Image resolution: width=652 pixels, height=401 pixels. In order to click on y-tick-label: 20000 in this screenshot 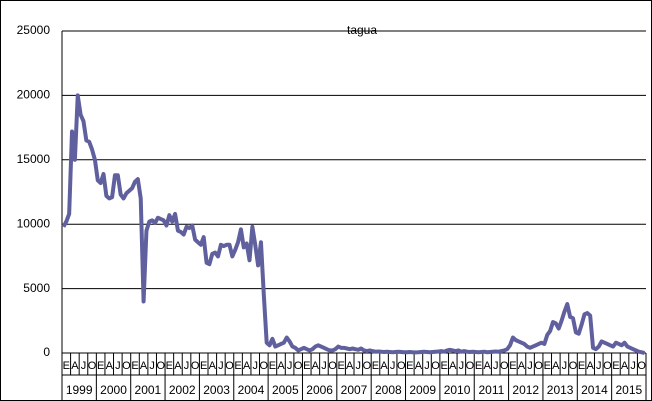, I will do `click(34, 95)`.